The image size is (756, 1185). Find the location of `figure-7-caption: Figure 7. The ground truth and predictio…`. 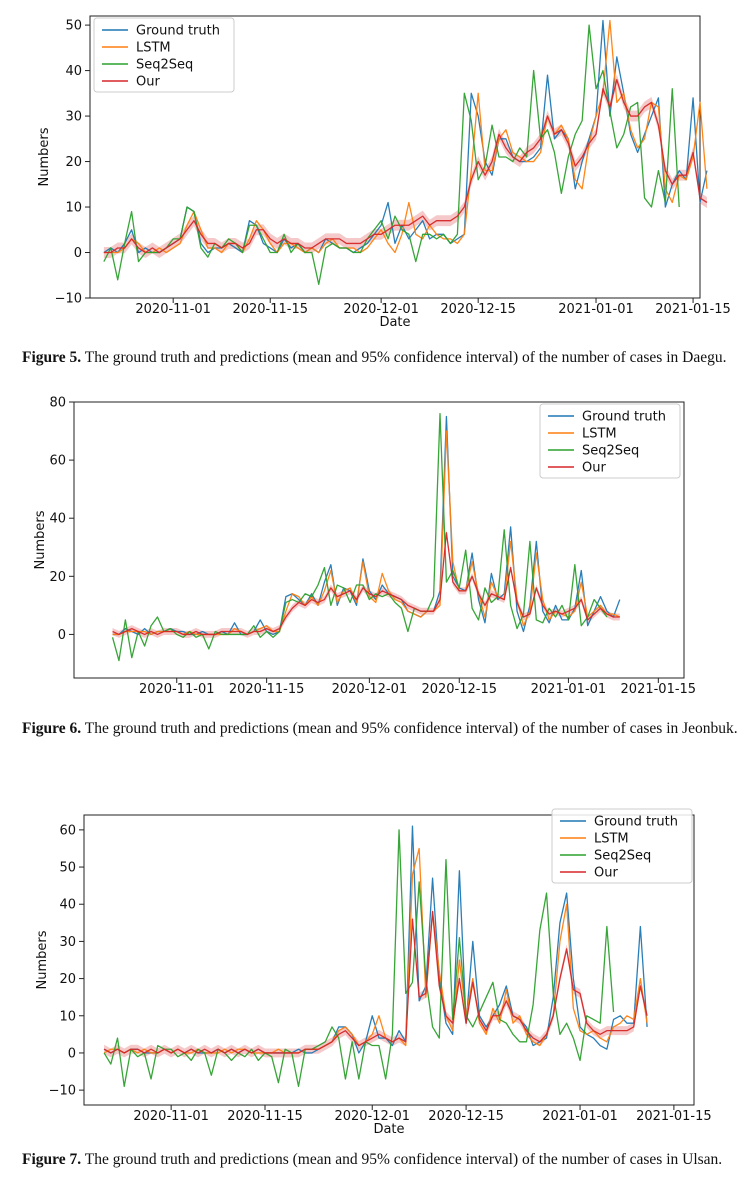

figure-7-caption: Figure 7. The ground truth and predictio… is located at coordinates (380, 1160).